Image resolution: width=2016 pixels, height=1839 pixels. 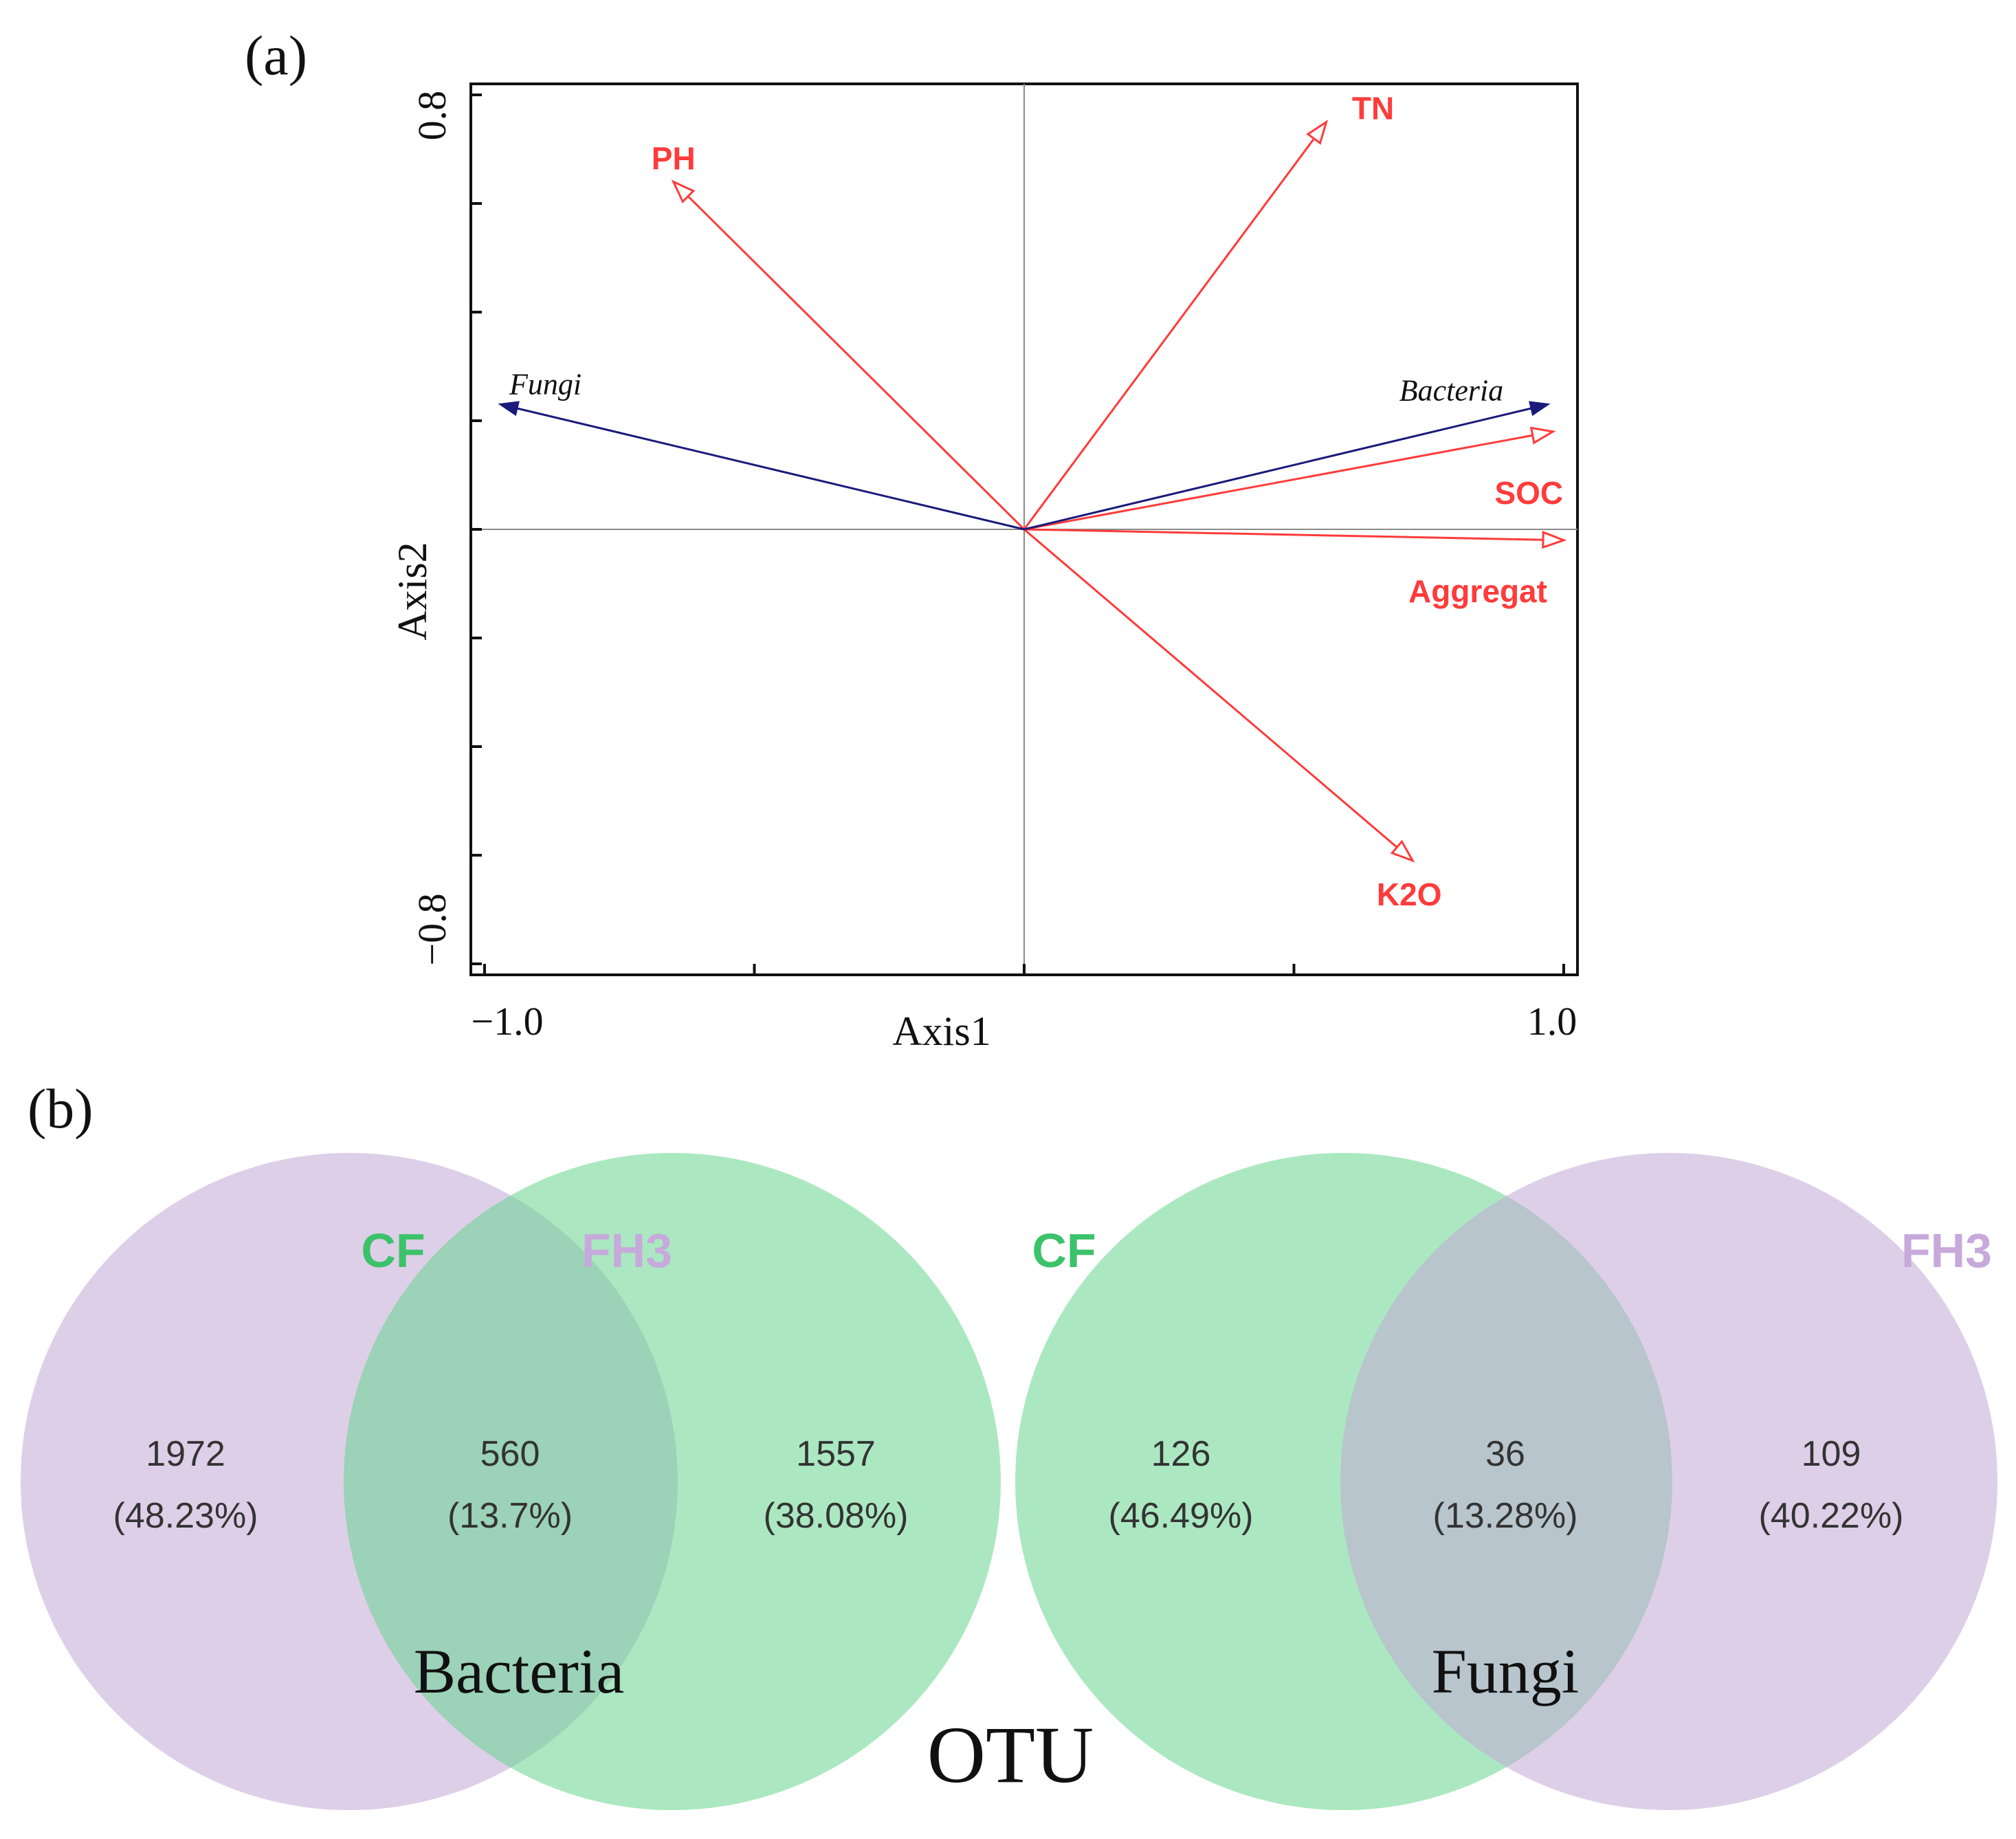 What do you see at coordinates (1451, 390) in the screenshot?
I see `species-label-bacteria: Bacteria` at bounding box center [1451, 390].